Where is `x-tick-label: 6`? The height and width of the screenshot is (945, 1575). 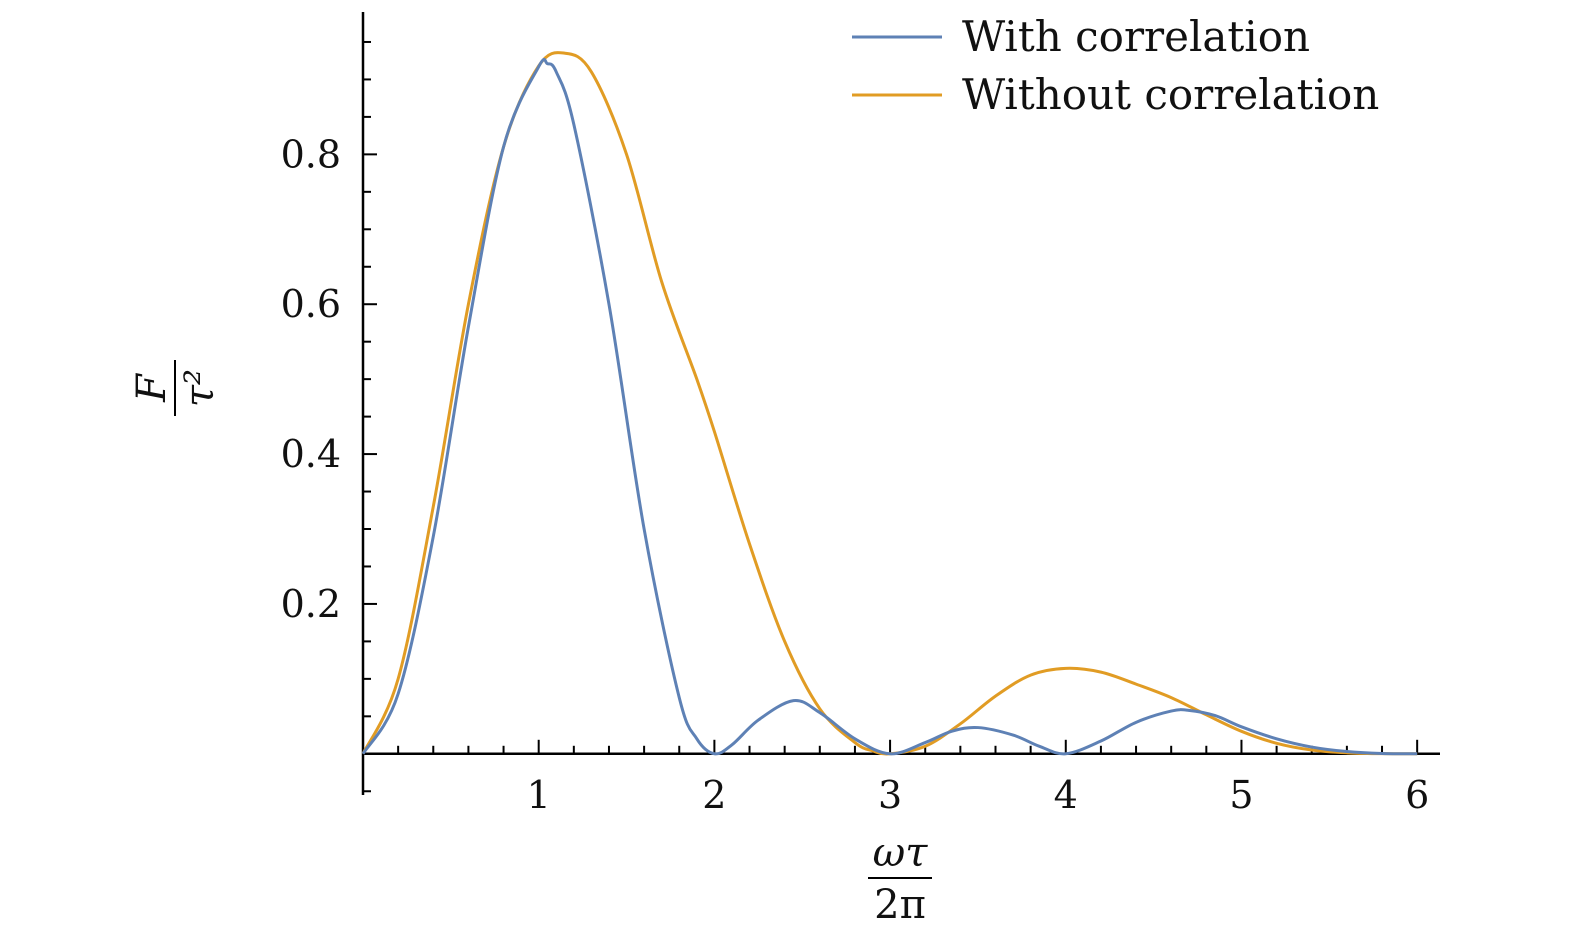
x-tick-label: 6 is located at coordinates (1417, 795).